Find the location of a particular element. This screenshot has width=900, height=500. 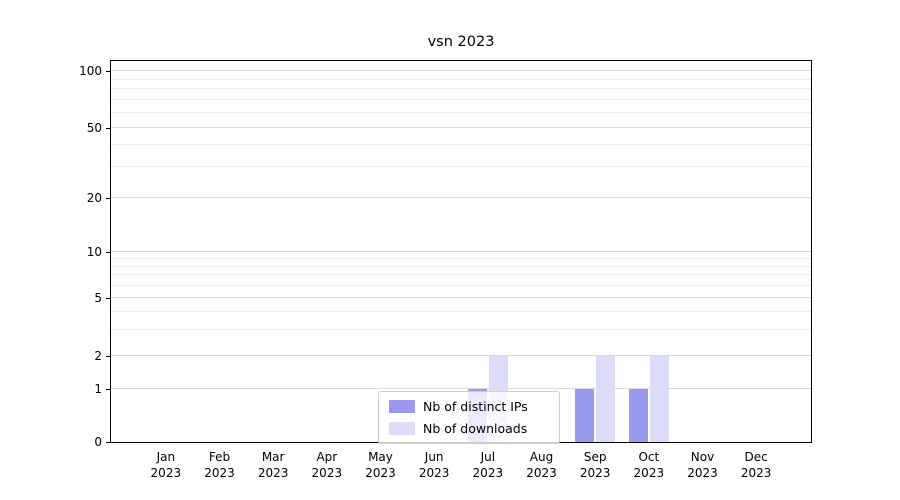

legend-label: Nb of distinct IPs is located at coordinates (475, 406).